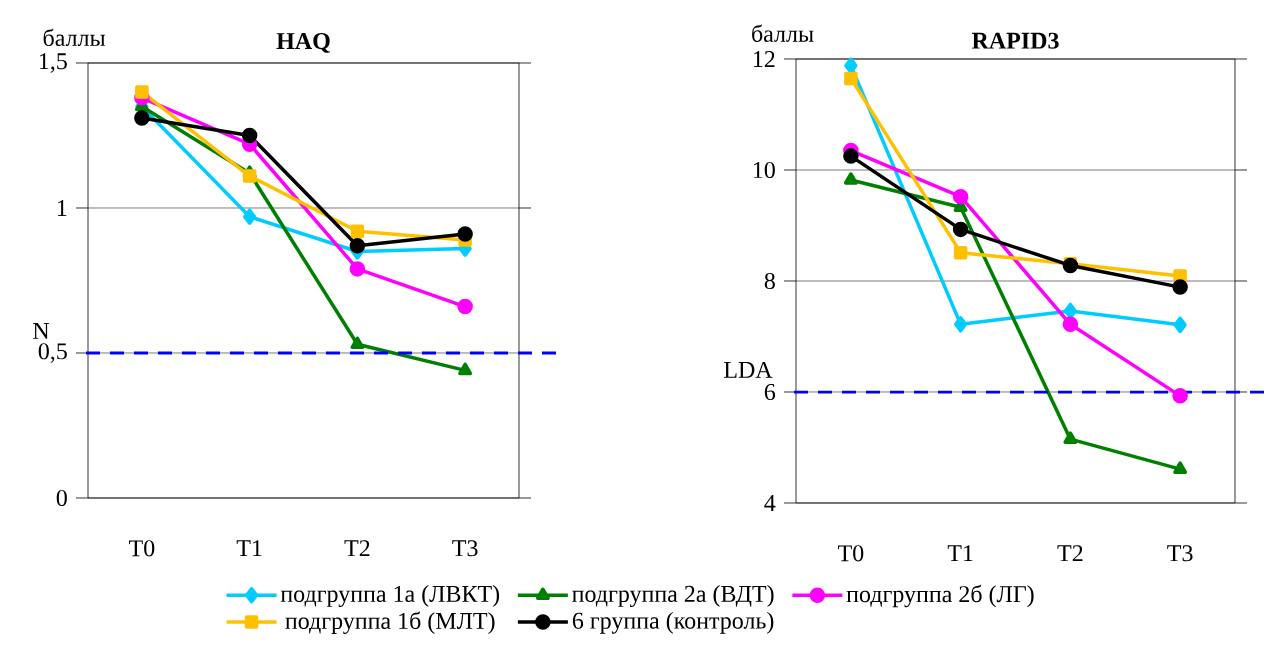 This screenshot has width=1271, height=652. What do you see at coordinates (770, 392) in the screenshot?
I see `y-tick-label: 6` at bounding box center [770, 392].